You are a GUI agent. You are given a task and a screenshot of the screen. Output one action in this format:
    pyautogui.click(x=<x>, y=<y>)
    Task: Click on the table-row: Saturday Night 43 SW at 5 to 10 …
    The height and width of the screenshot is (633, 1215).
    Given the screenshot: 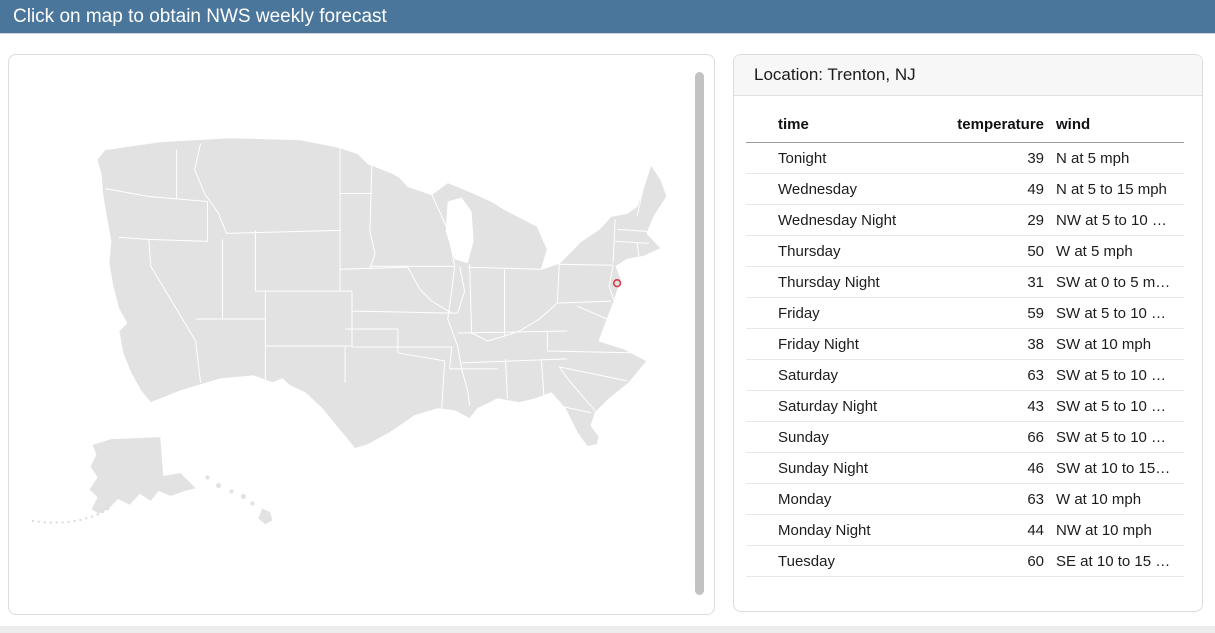 What is the action you would take?
    pyautogui.click(x=965, y=406)
    